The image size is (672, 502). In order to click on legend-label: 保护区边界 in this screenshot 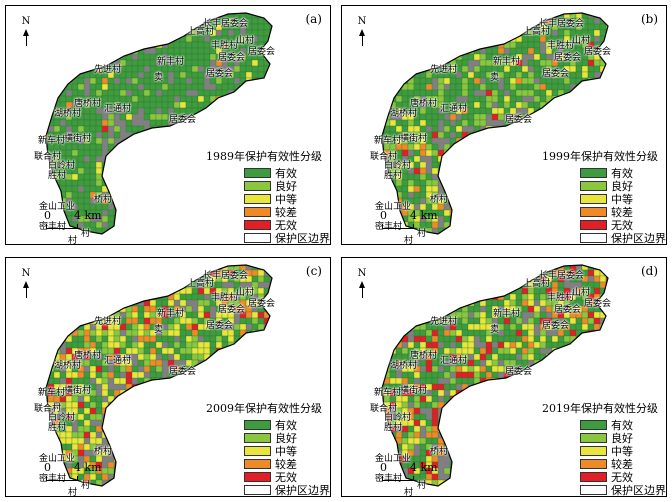, I will do `click(302, 238)`.